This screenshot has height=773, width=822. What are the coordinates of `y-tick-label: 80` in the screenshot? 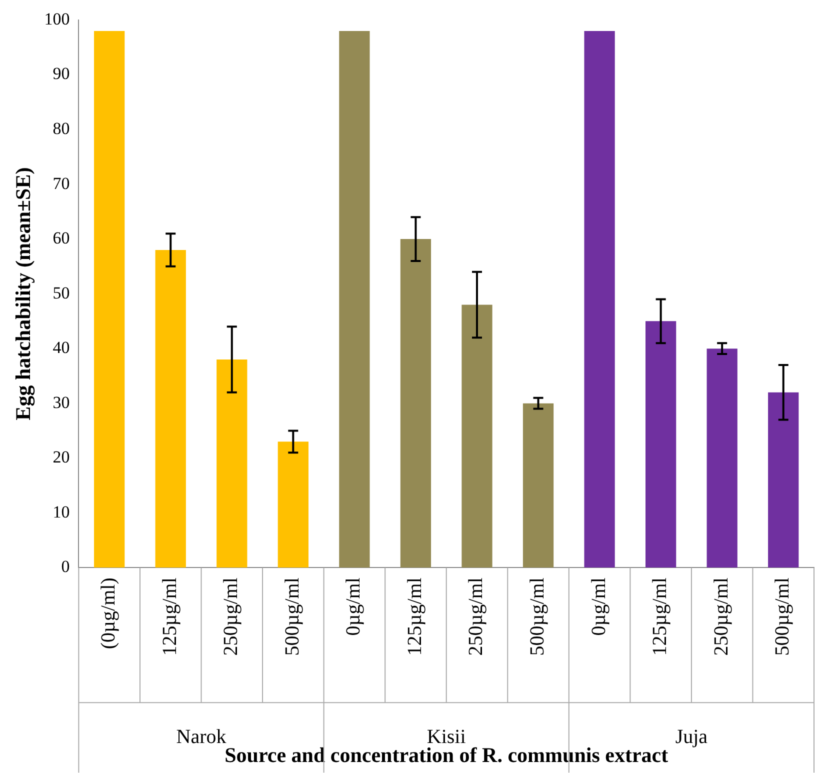 It's located at (61, 128).